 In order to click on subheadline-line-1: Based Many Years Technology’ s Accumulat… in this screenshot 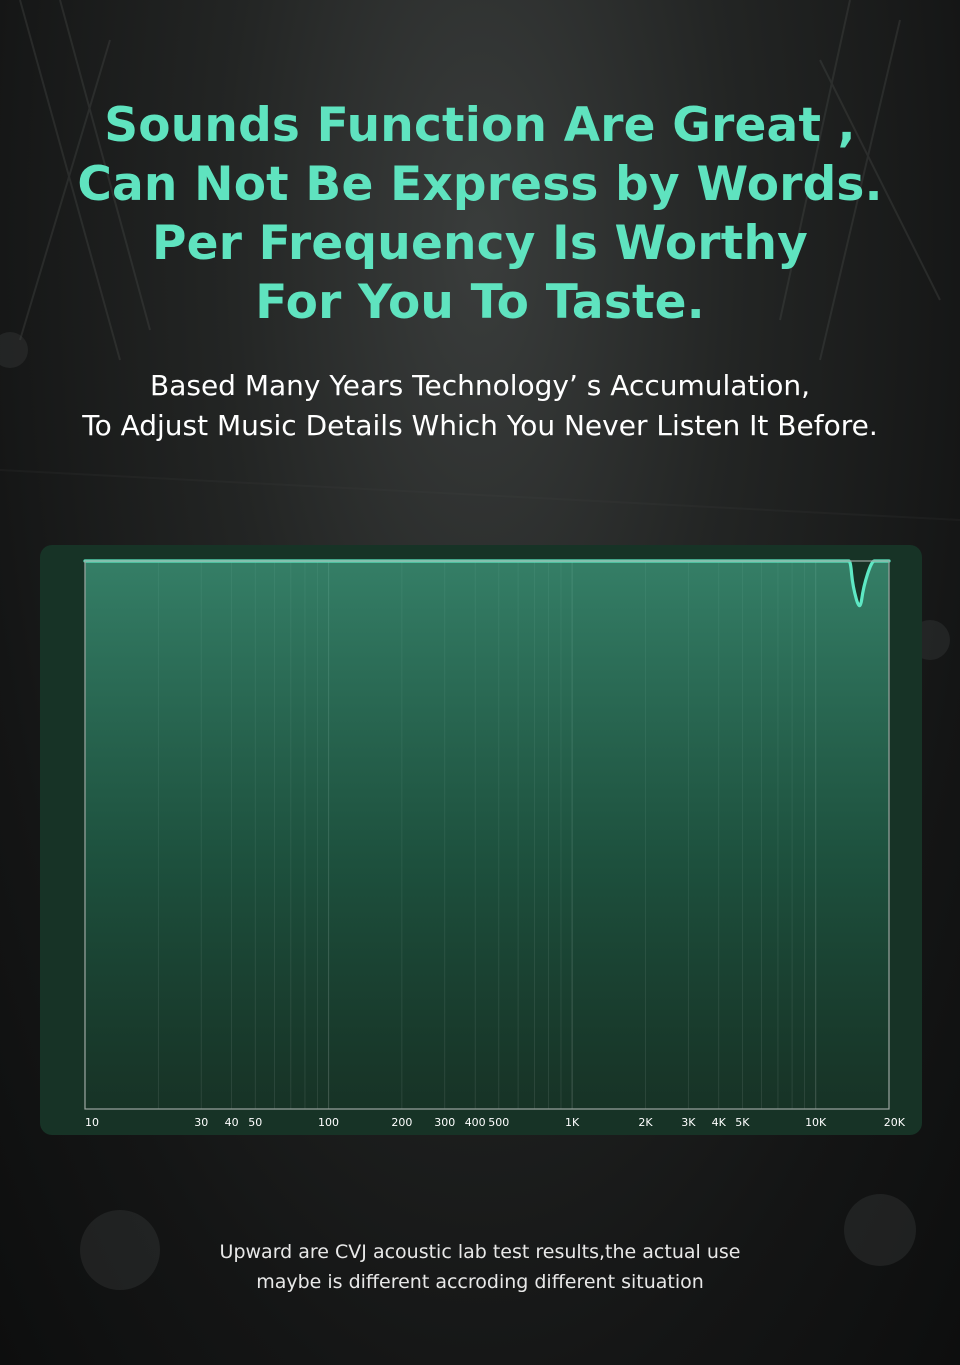, I will do `click(480, 385)`.